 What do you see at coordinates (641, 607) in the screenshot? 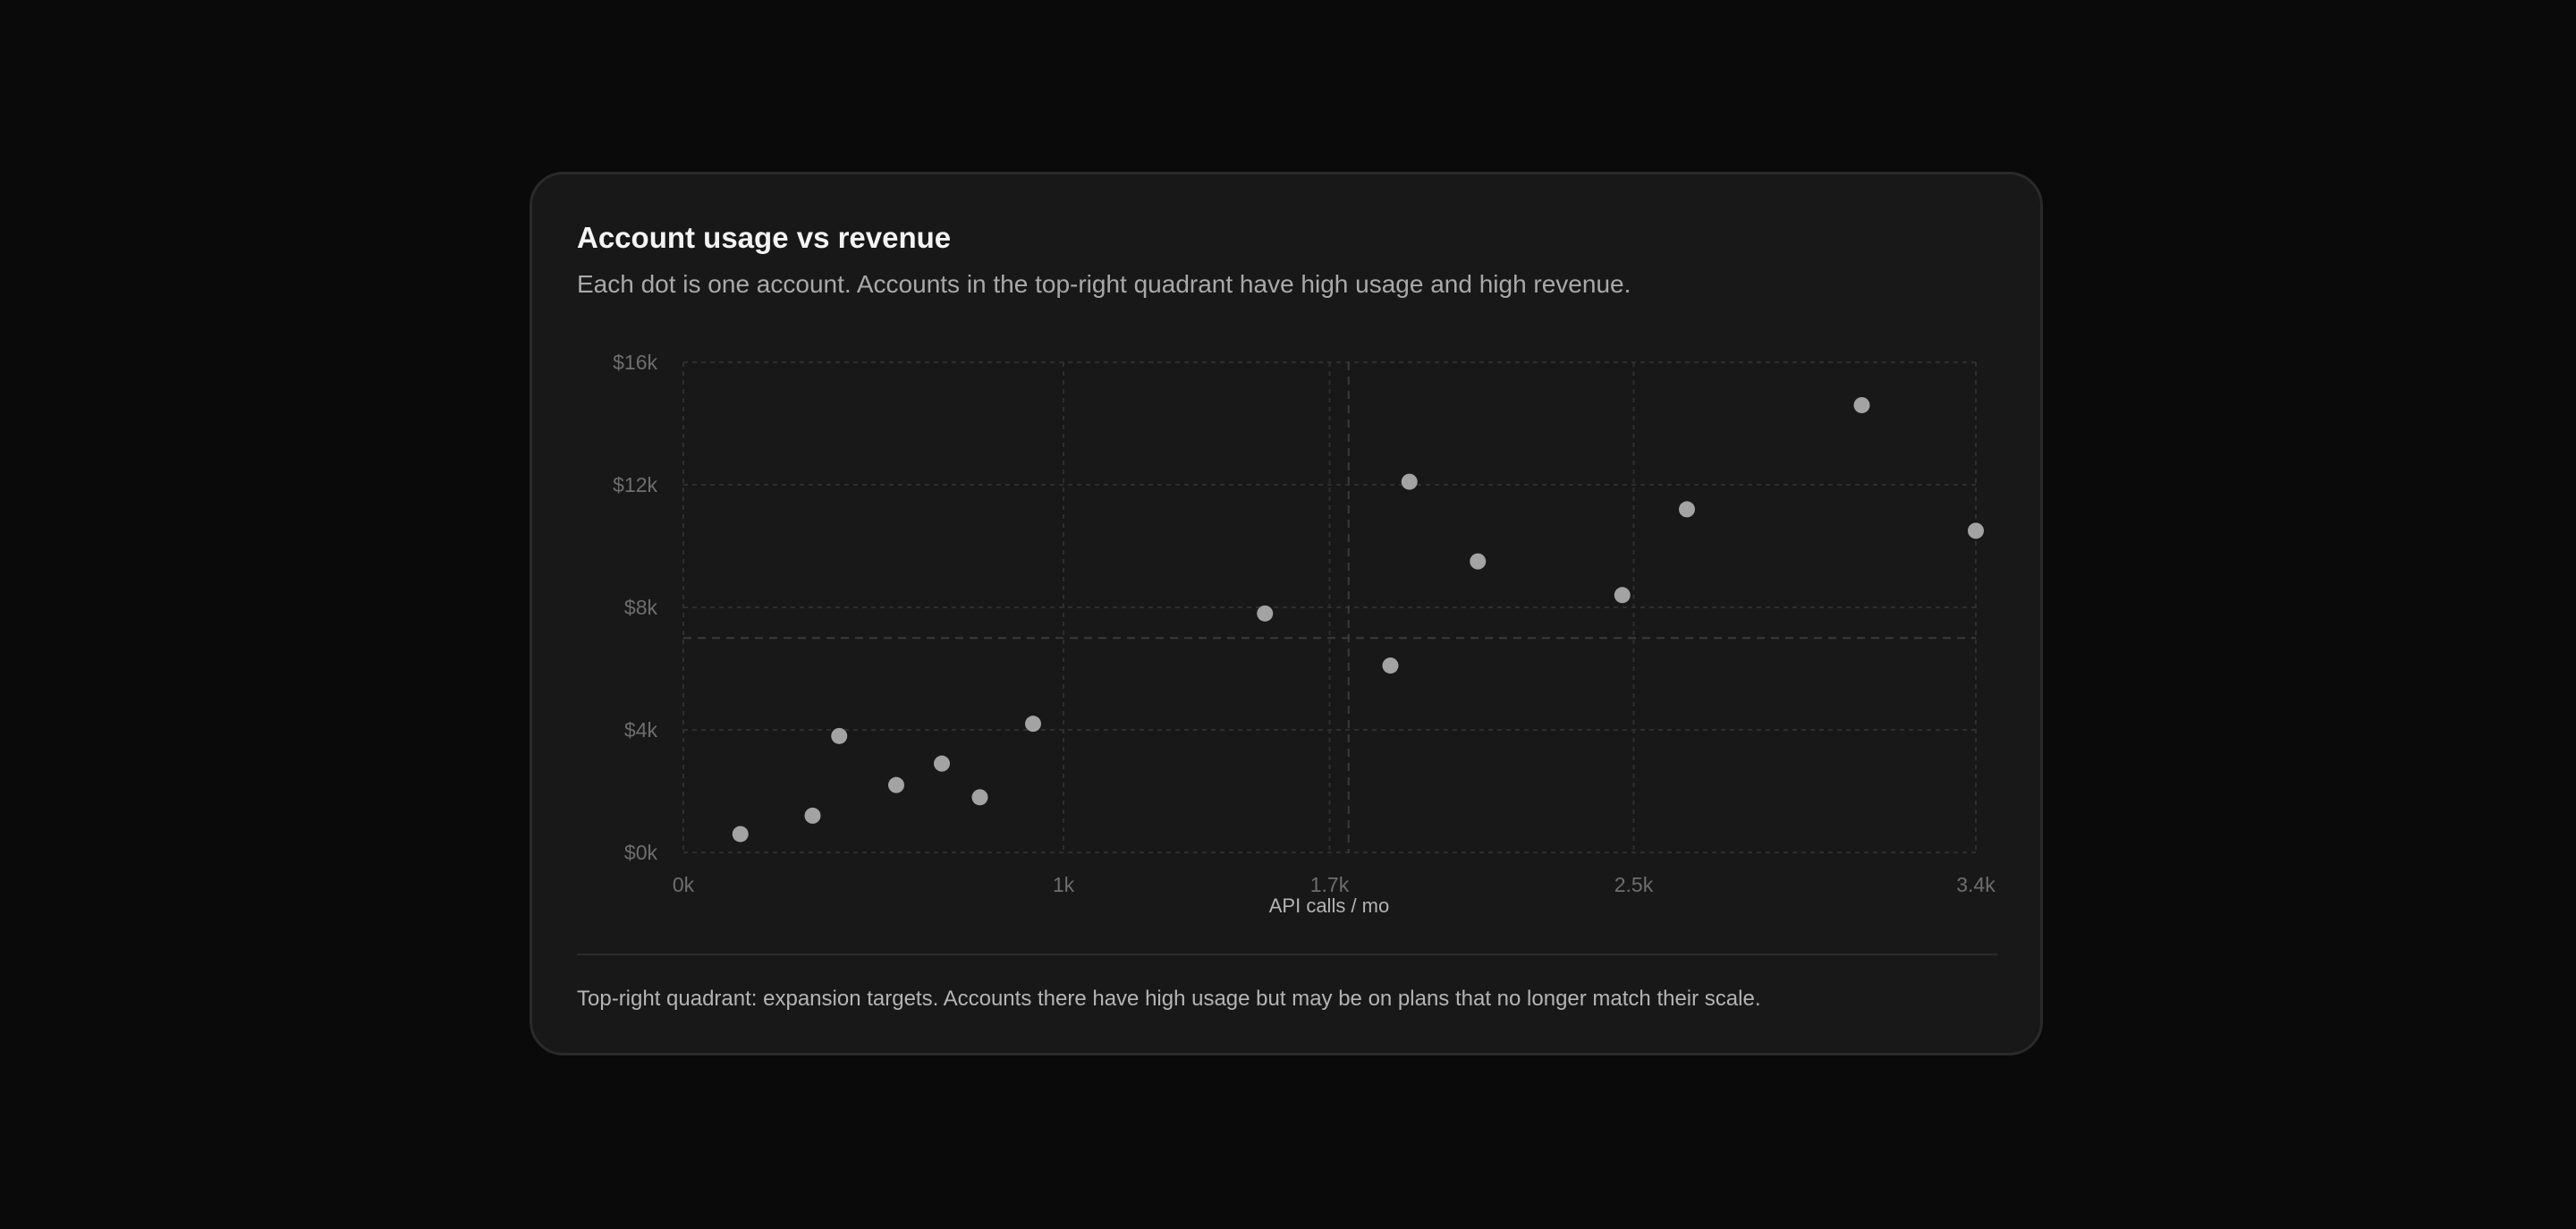
I see `y-tick-label: $8k` at bounding box center [641, 607].